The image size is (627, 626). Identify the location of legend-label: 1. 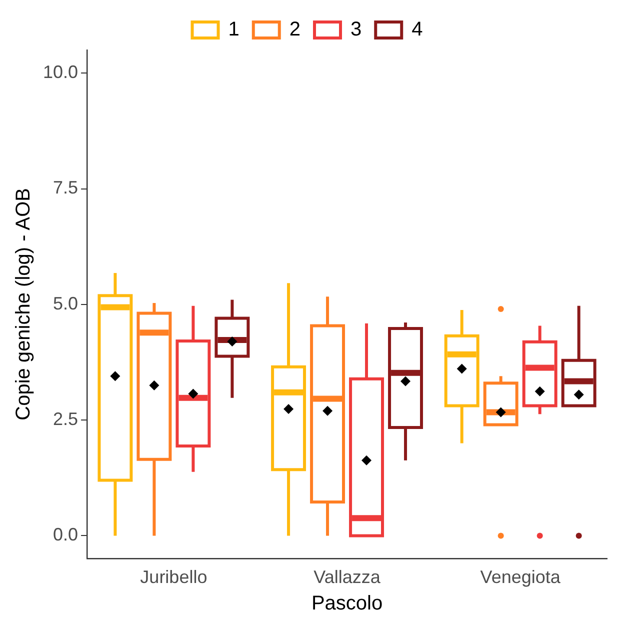
(234, 29).